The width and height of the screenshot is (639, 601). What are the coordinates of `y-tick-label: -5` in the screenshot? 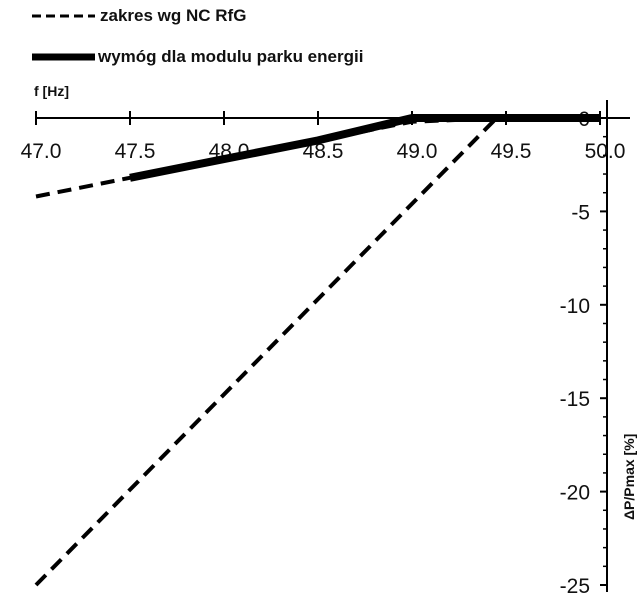 It's located at (580, 212).